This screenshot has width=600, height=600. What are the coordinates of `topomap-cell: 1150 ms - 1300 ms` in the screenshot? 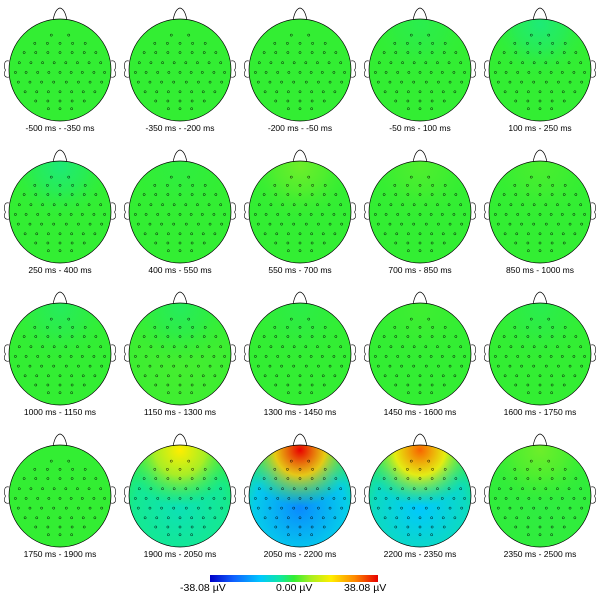 It's located at (180, 355).